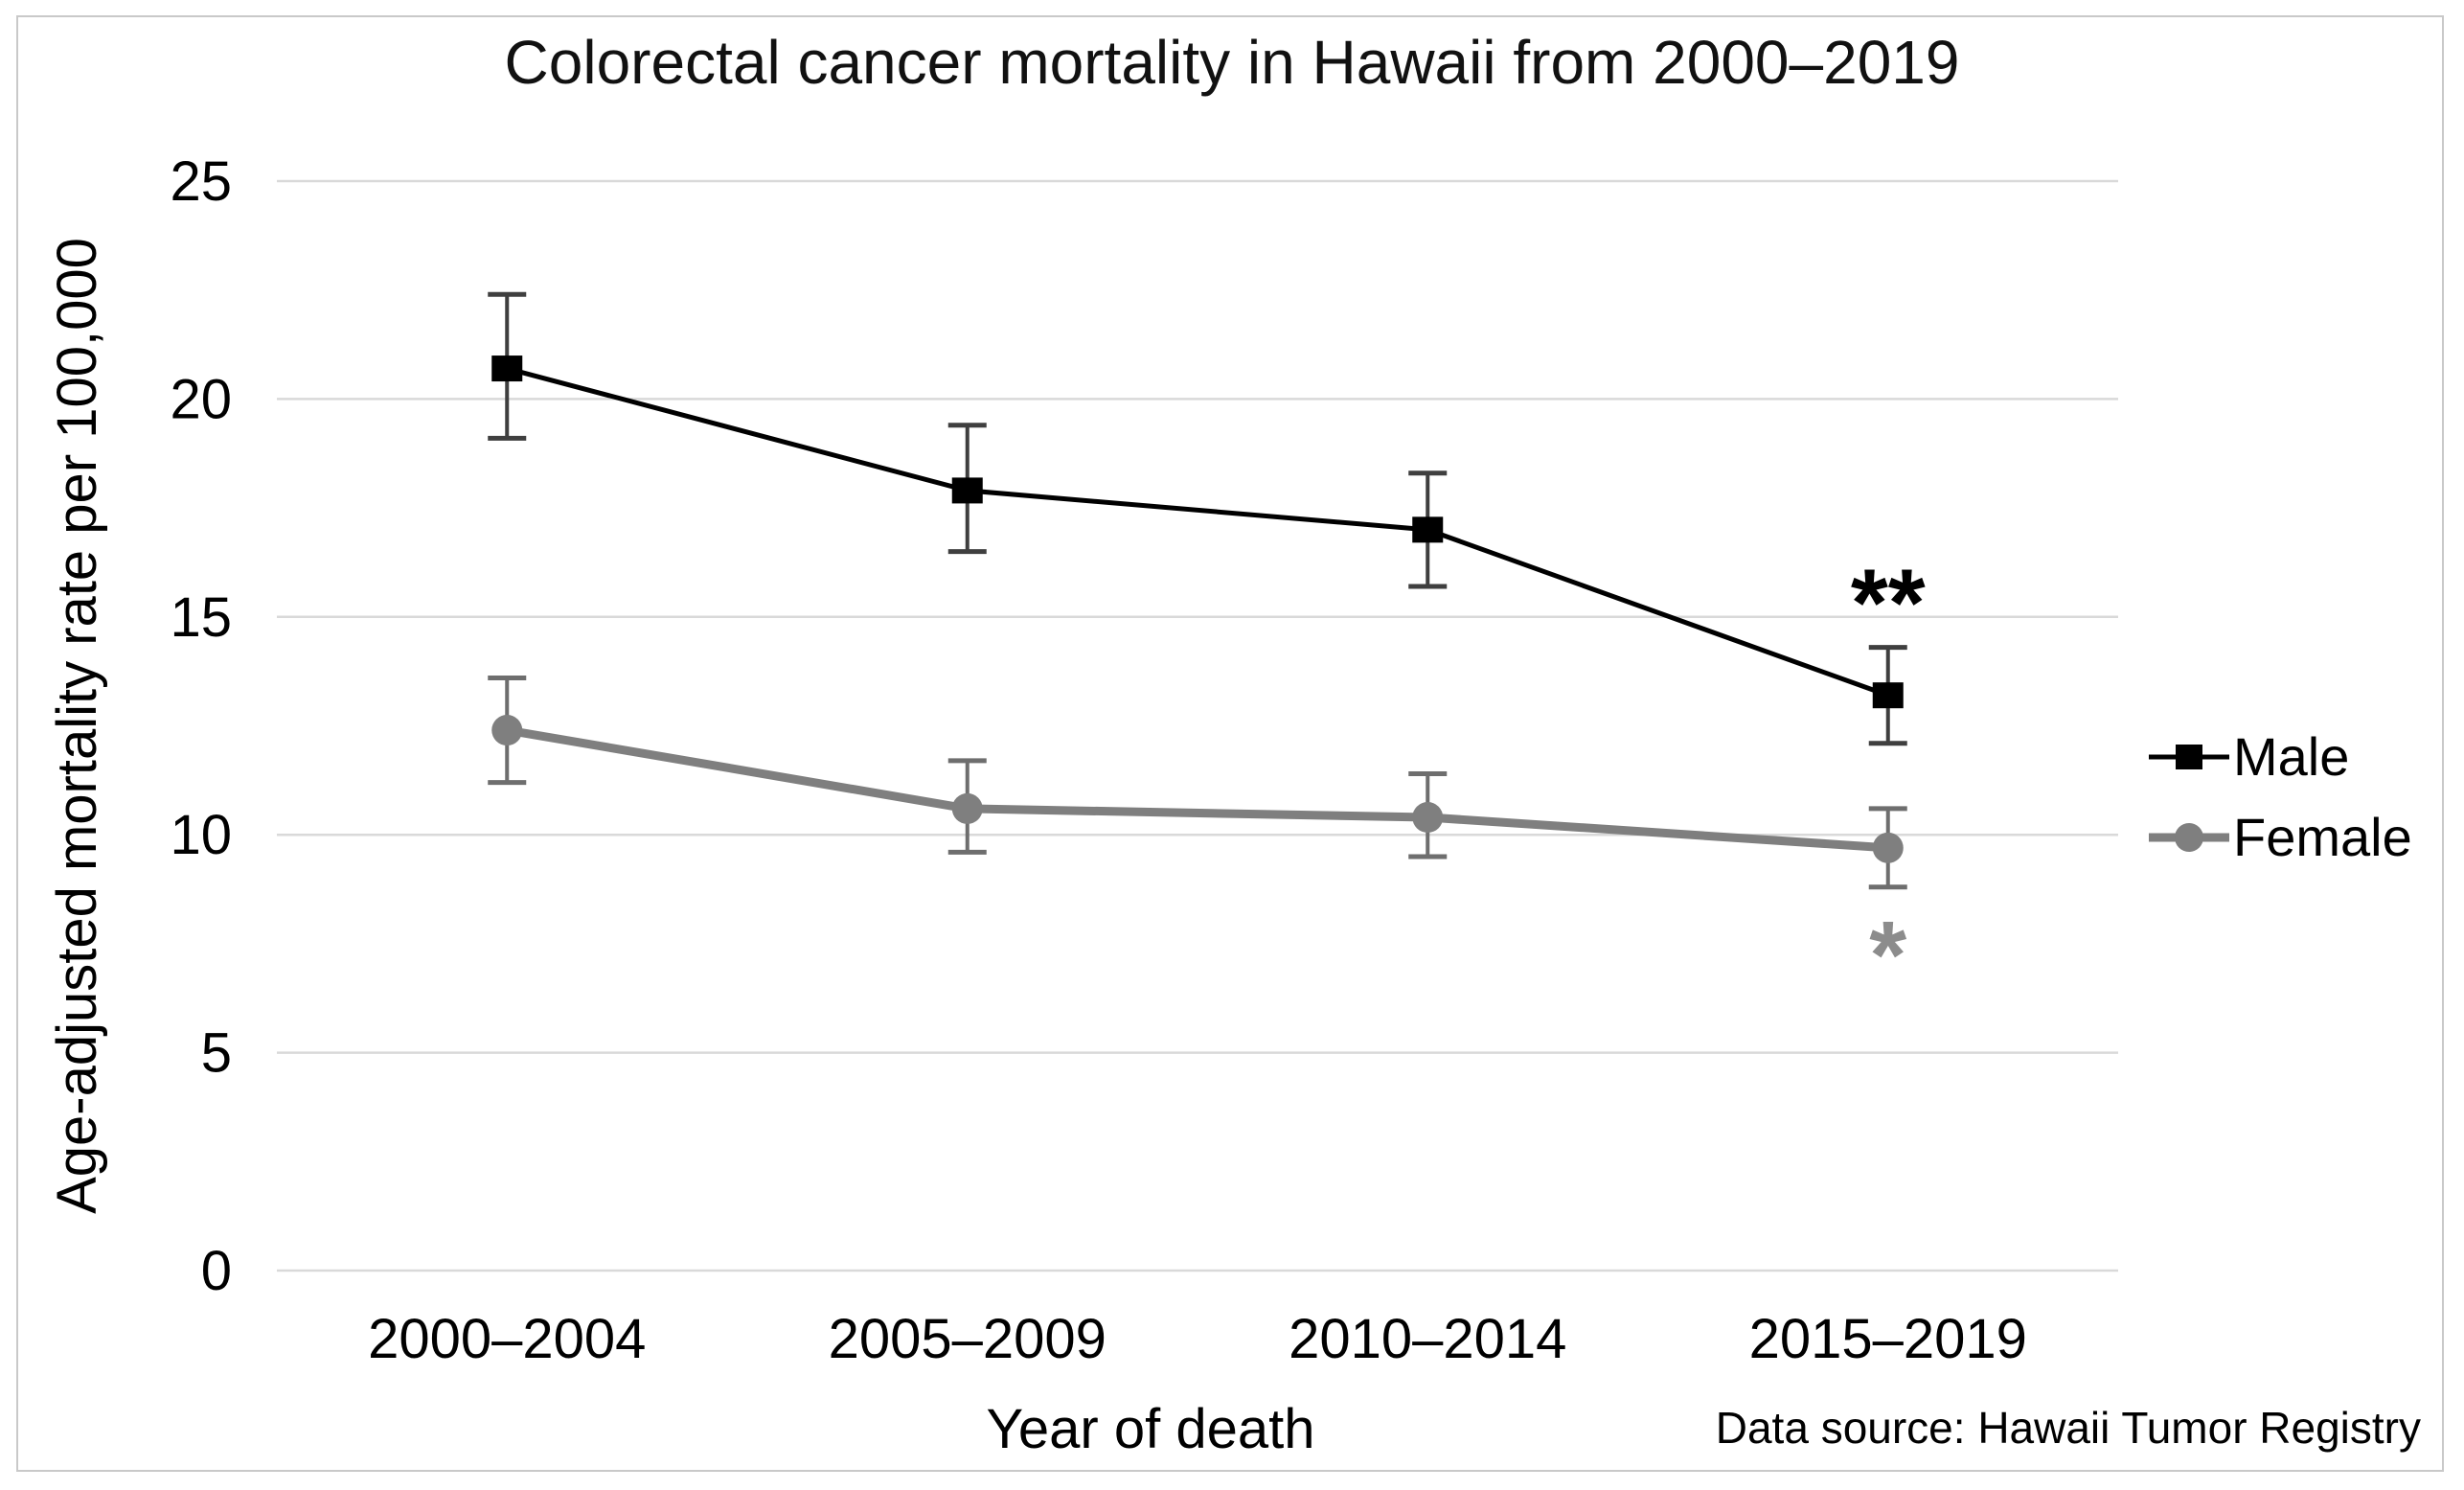 The width and height of the screenshot is (2464, 1490). I want to click on legend-item-male: Male, so click(2280, 756).